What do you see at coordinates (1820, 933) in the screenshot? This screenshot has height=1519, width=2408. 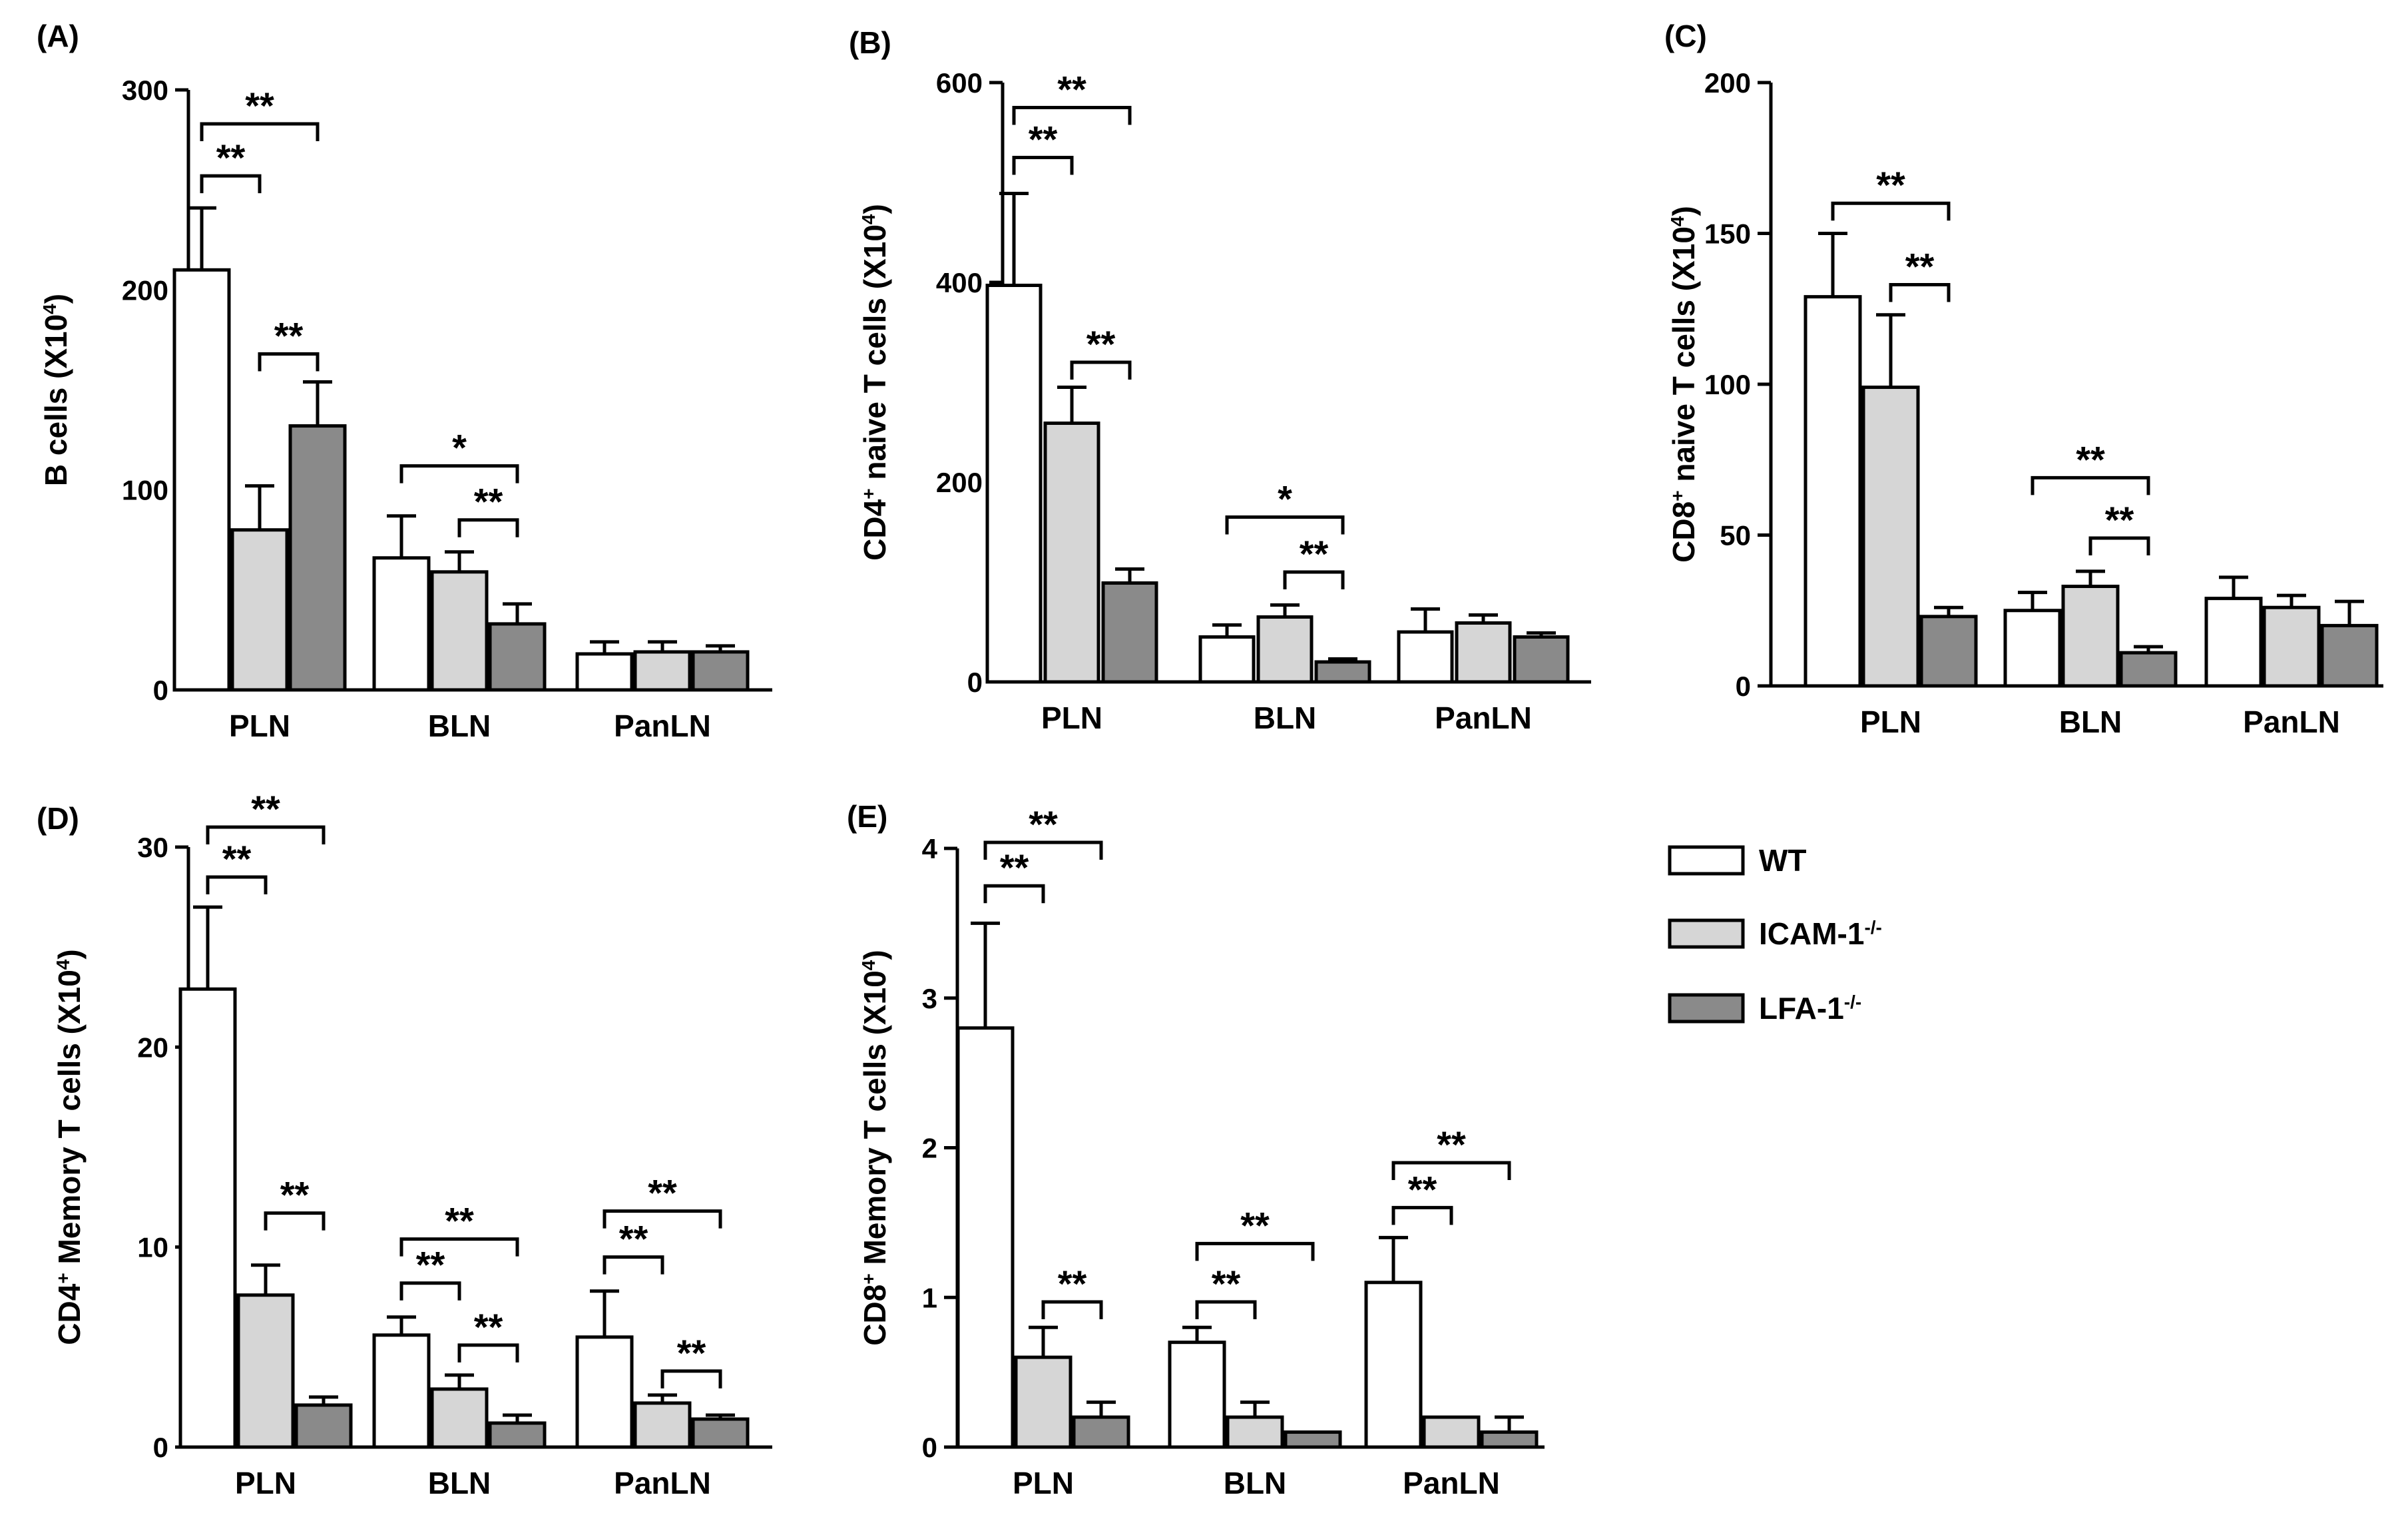 I see `legend-label: ICAM-1-/-` at bounding box center [1820, 933].